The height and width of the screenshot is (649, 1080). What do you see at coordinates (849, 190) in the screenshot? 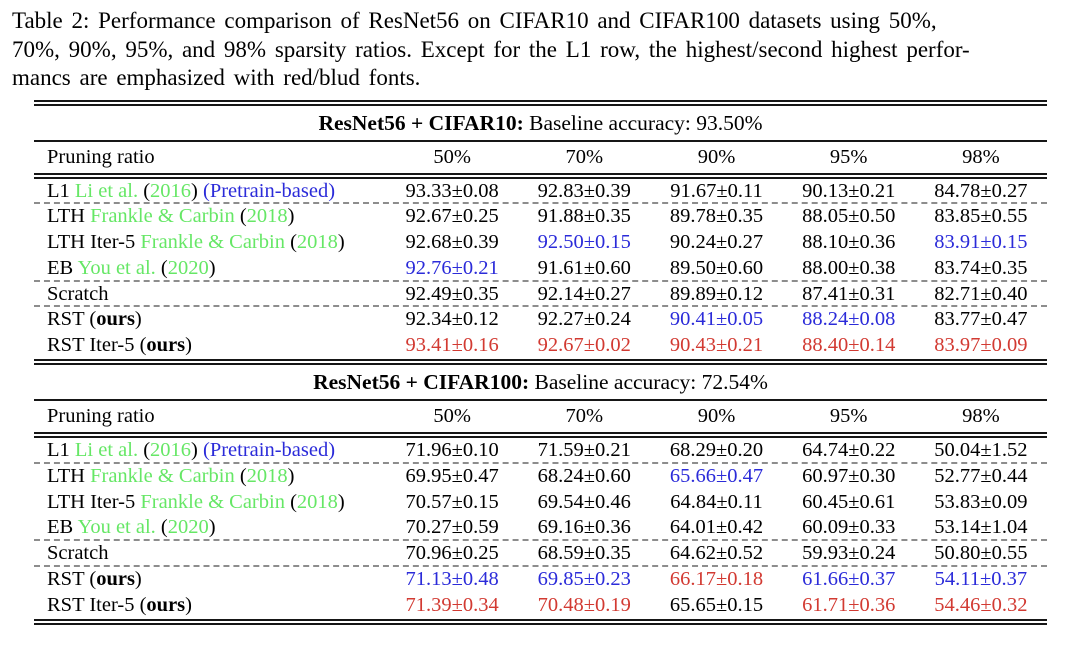
I see `data-cell: 90.13±0.21` at bounding box center [849, 190].